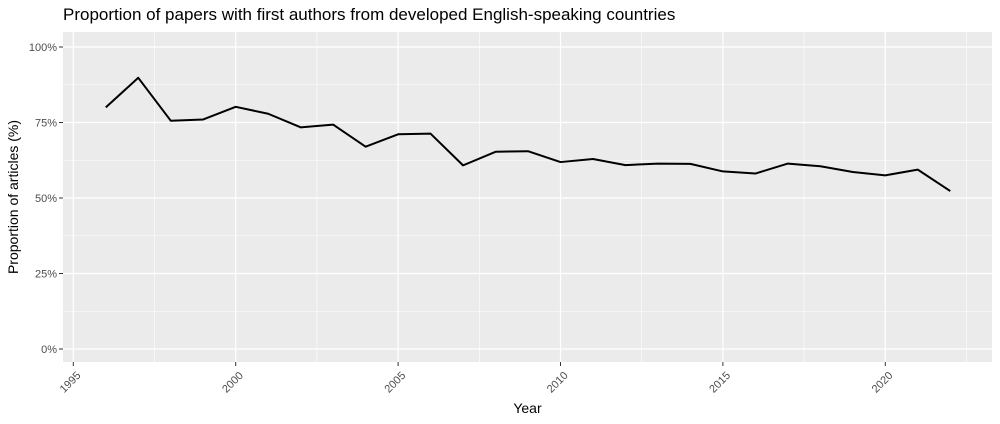 The height and width of the screenshot is (424, 1000). I want to click on x-tick-label: 2000, so click(233, 383).